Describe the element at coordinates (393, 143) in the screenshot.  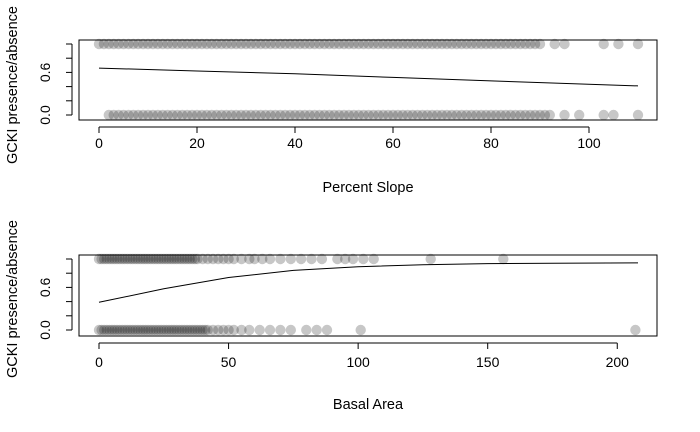
I see `x-tick-label: 60` at that location.